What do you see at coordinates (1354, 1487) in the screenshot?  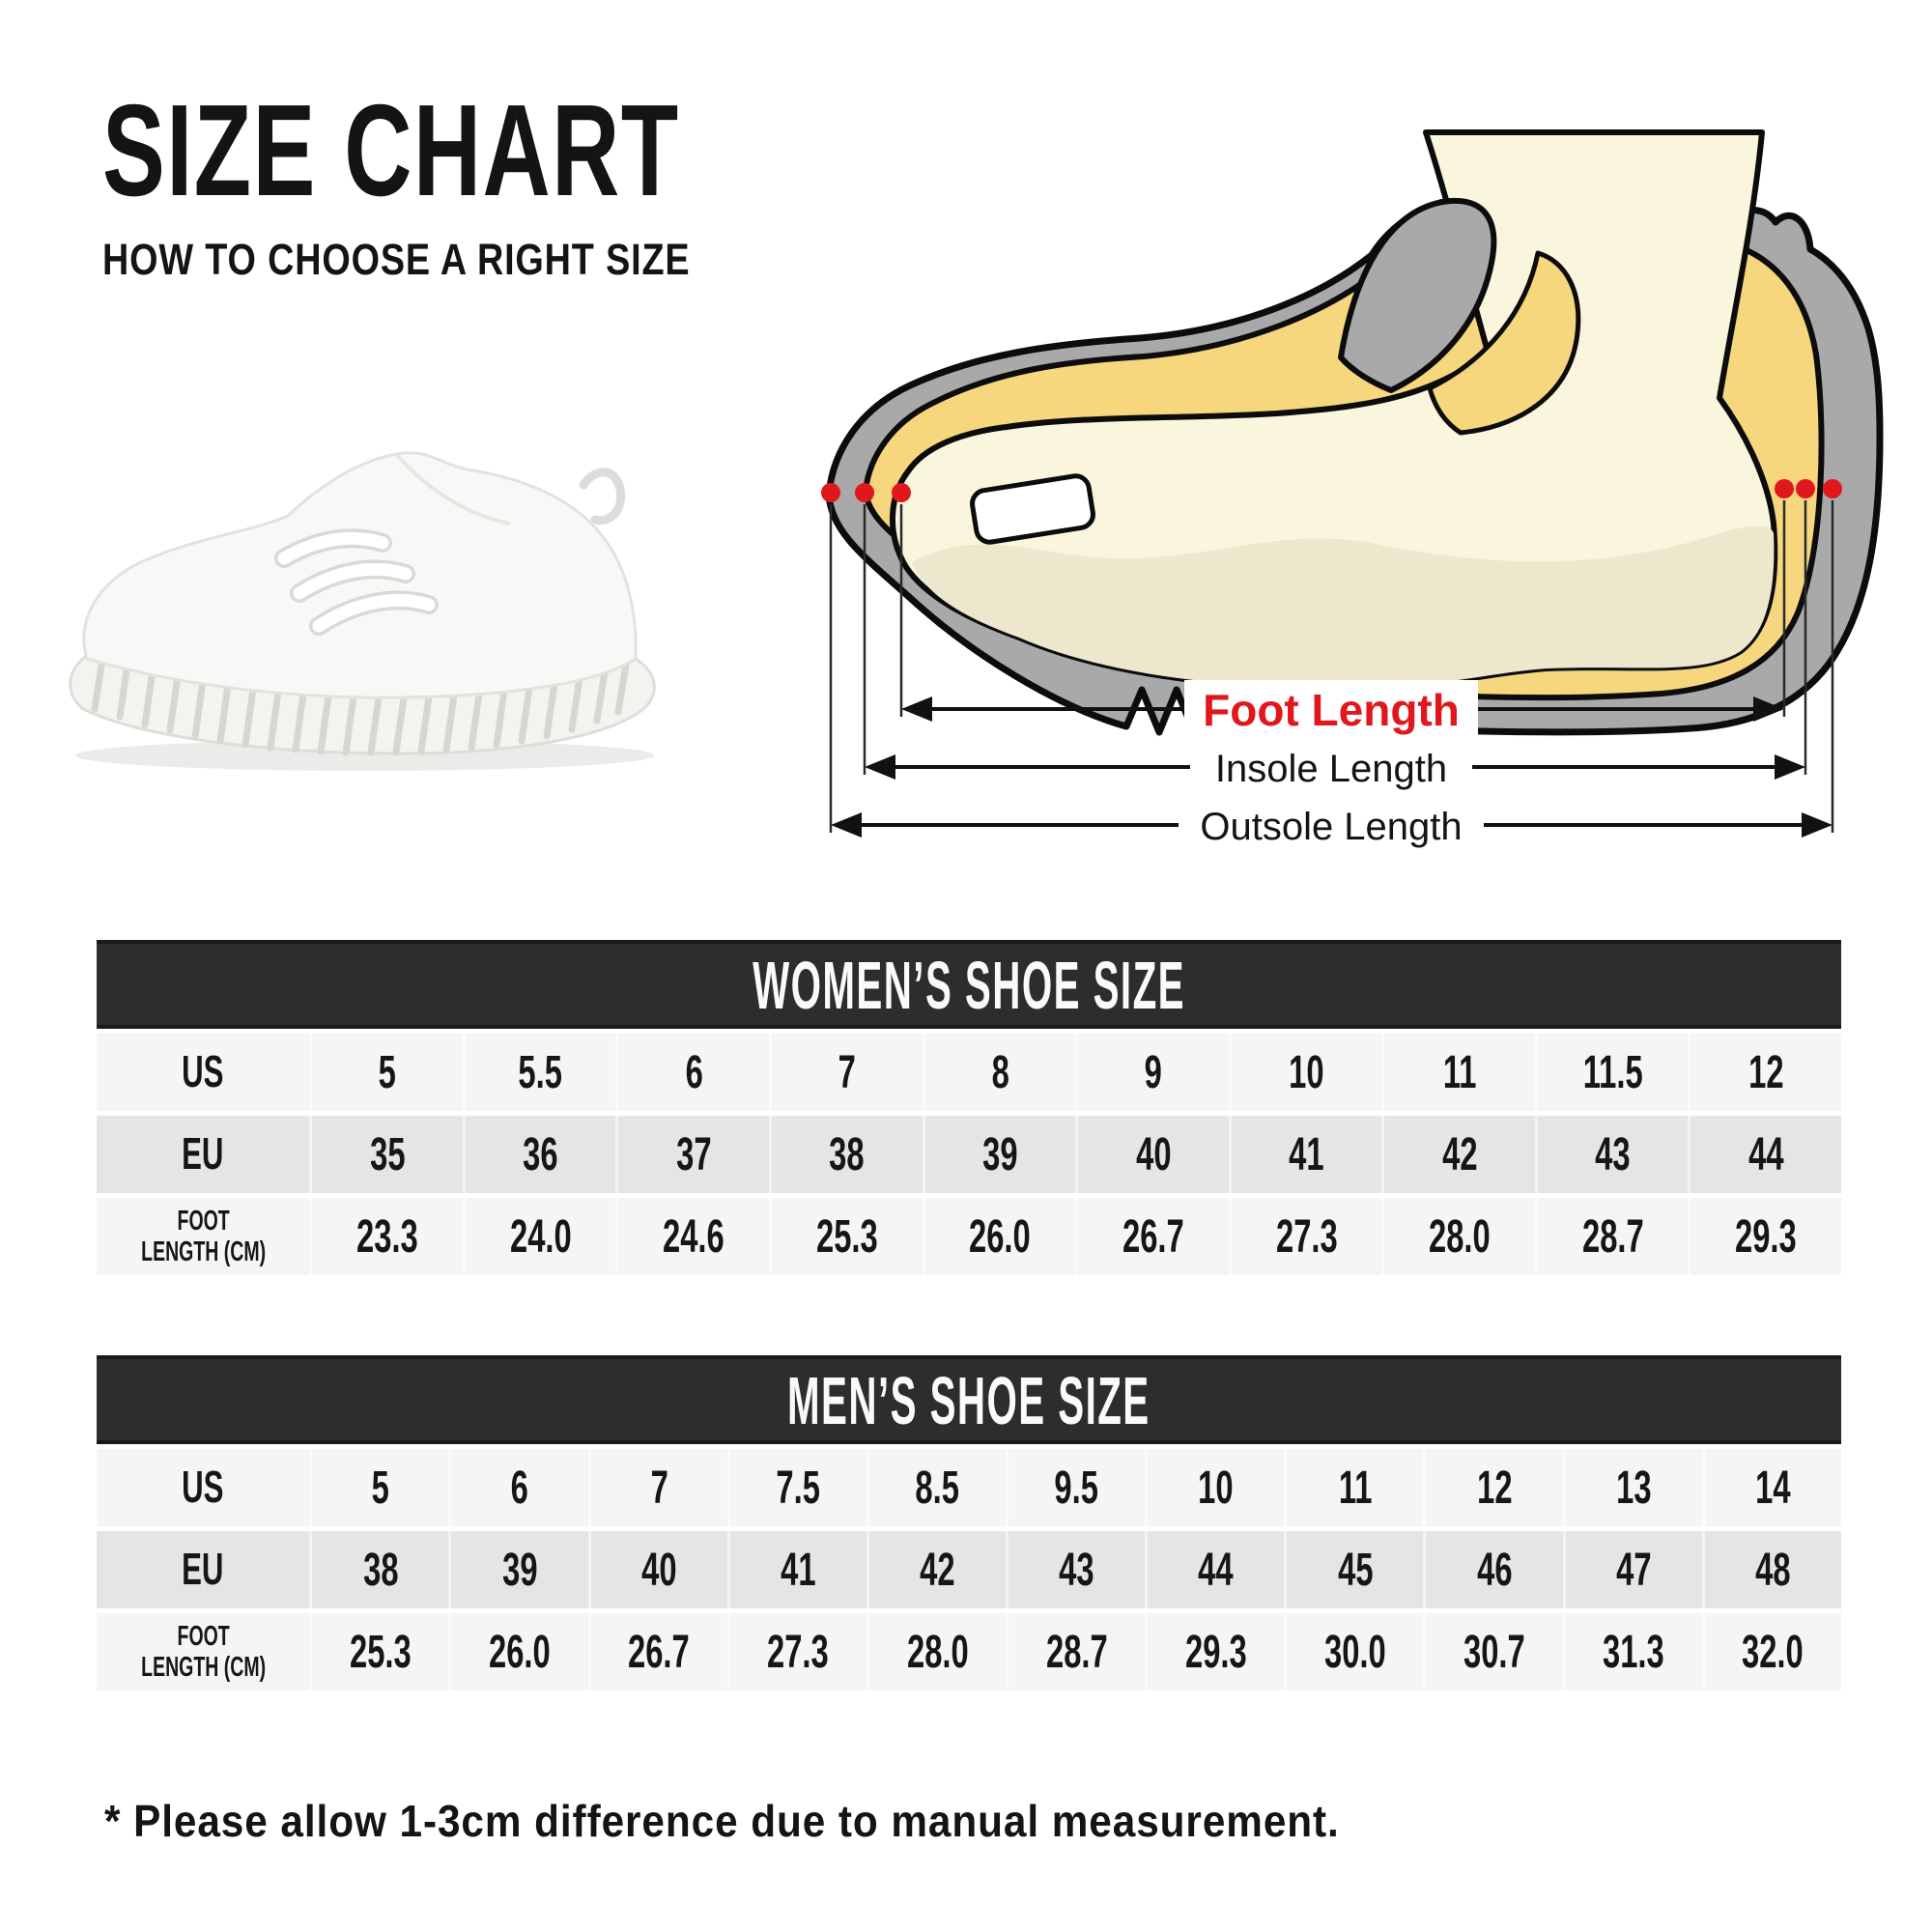 I see `size-cell: 11` at bounding box center [1354, 1487].